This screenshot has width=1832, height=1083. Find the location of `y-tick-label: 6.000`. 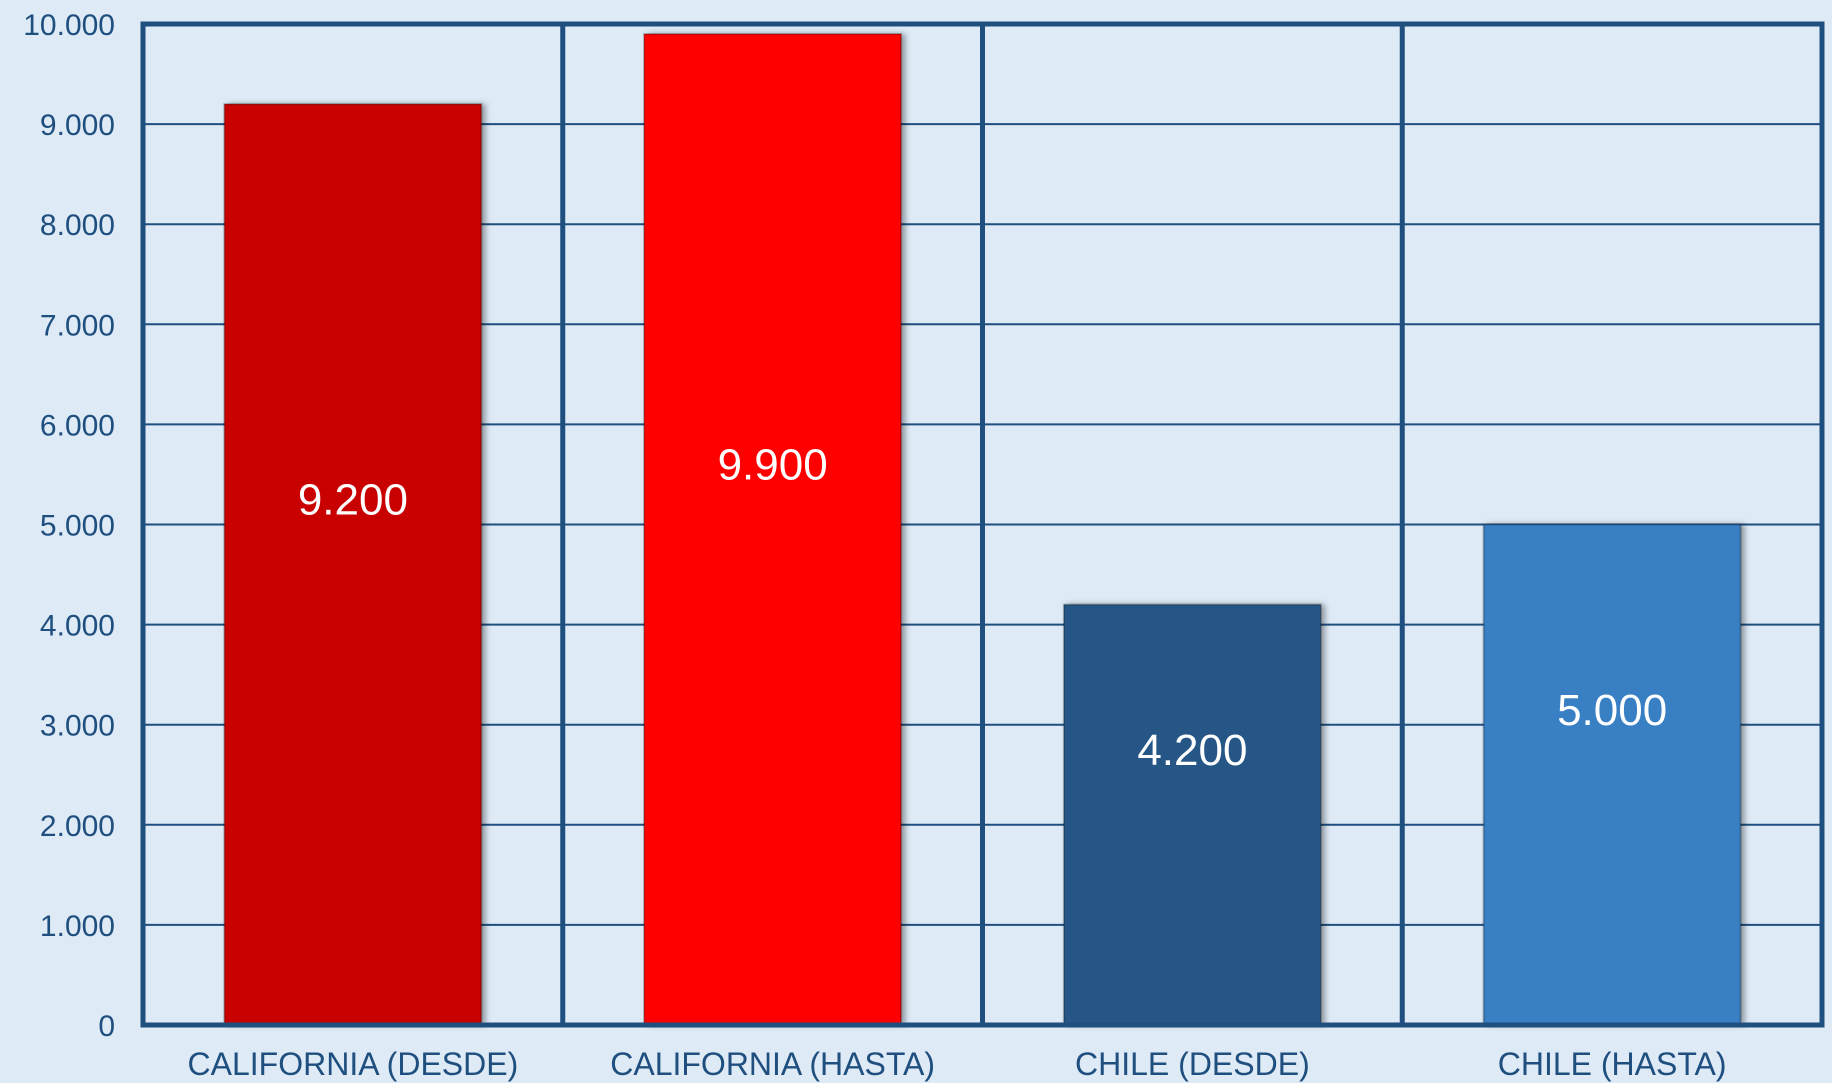

y-tick-label: 6.000 is located at coordinates (77, 425).